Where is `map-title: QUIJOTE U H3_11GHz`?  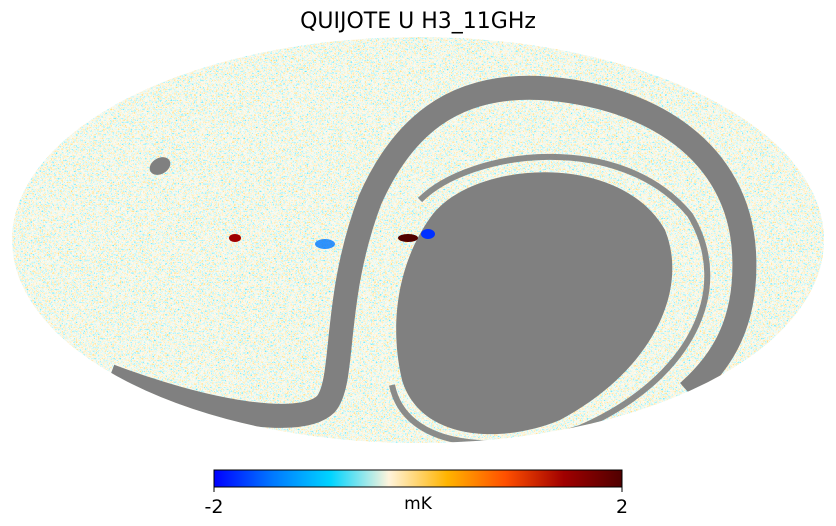 map-title: QUIJOTE U H3_11GHz is located at coordinates (418, 21).